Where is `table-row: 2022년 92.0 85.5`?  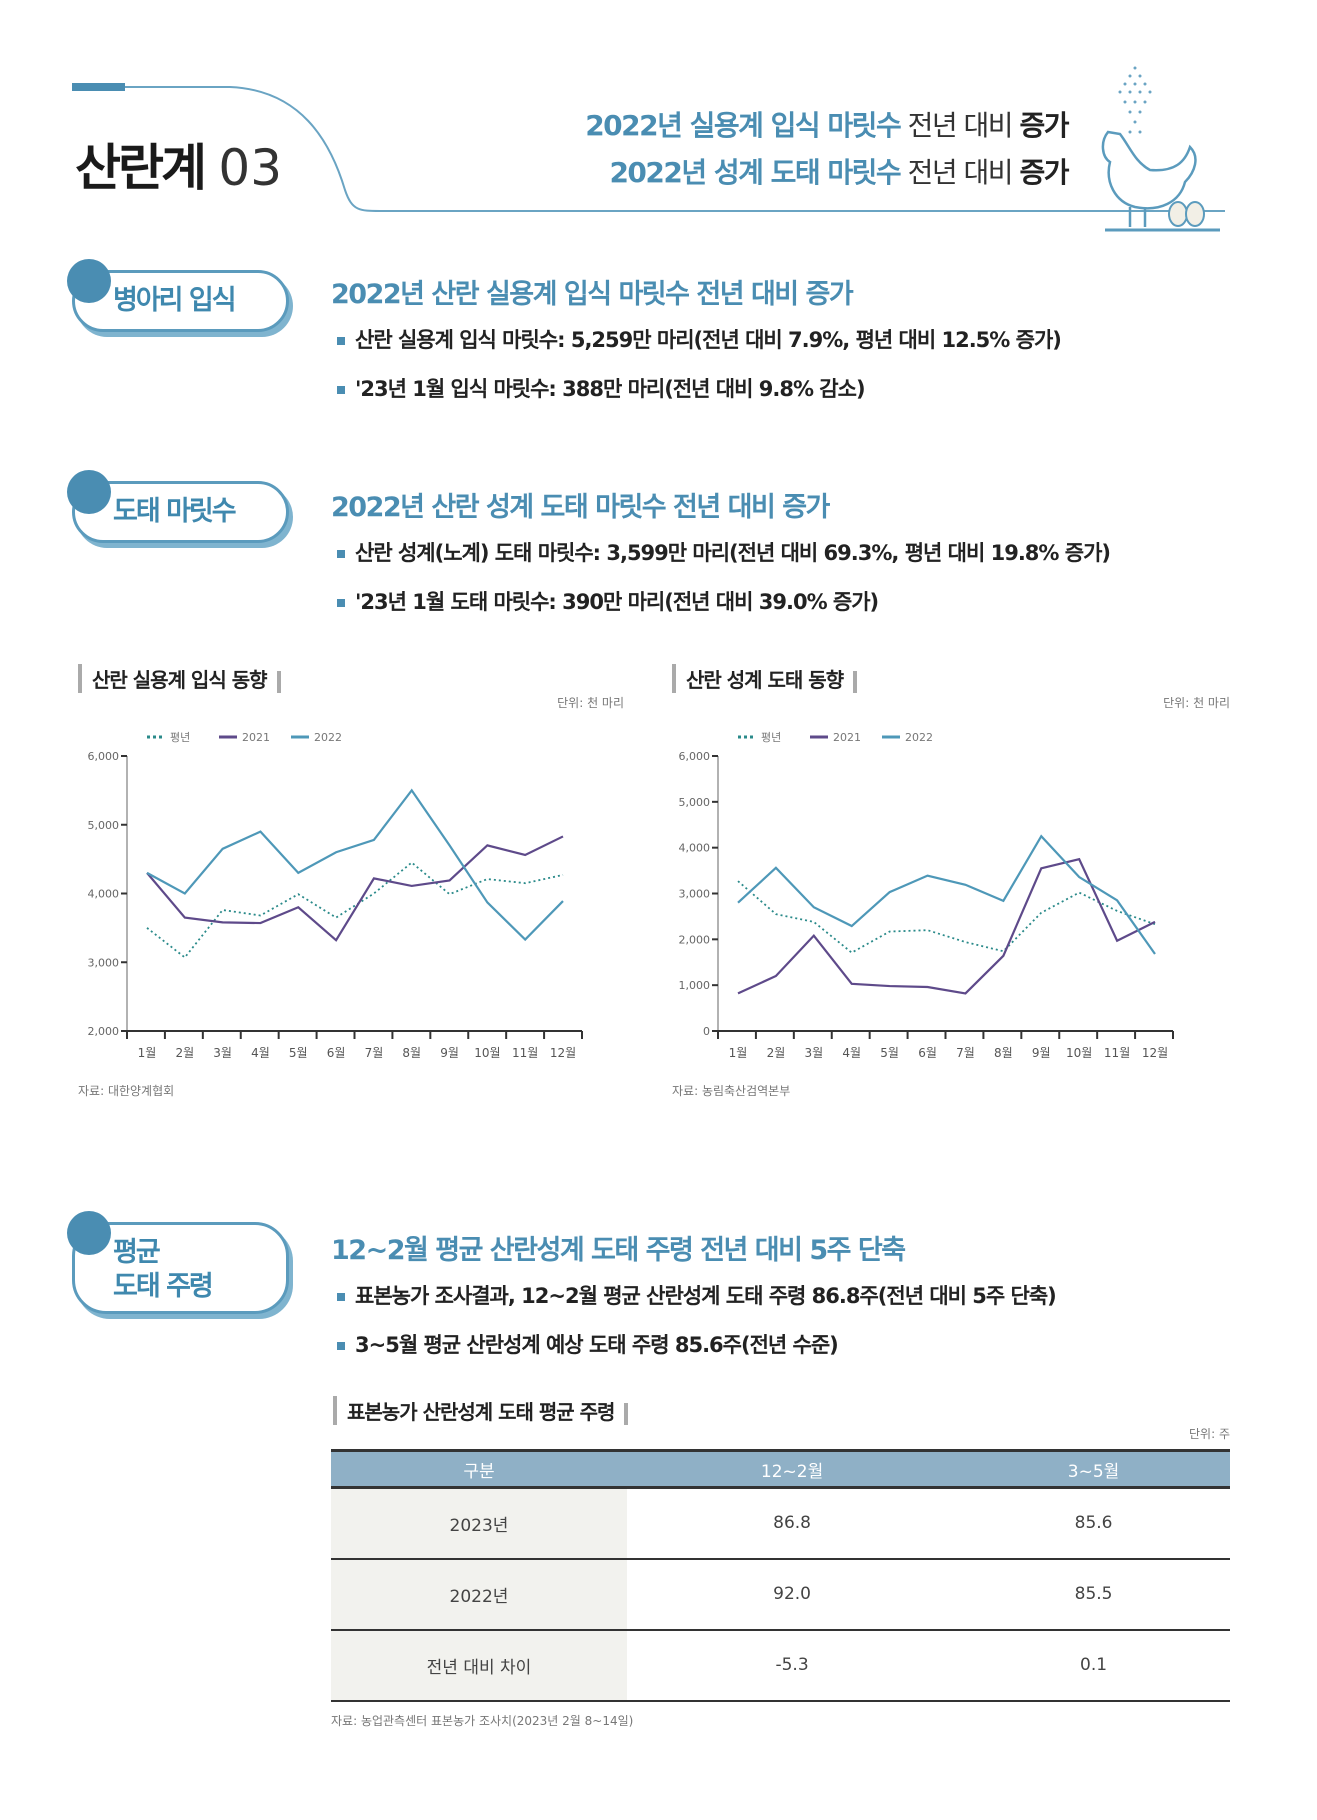 table-row: 2022년 92.0 85.5 is located at coordinates (780, 1594).